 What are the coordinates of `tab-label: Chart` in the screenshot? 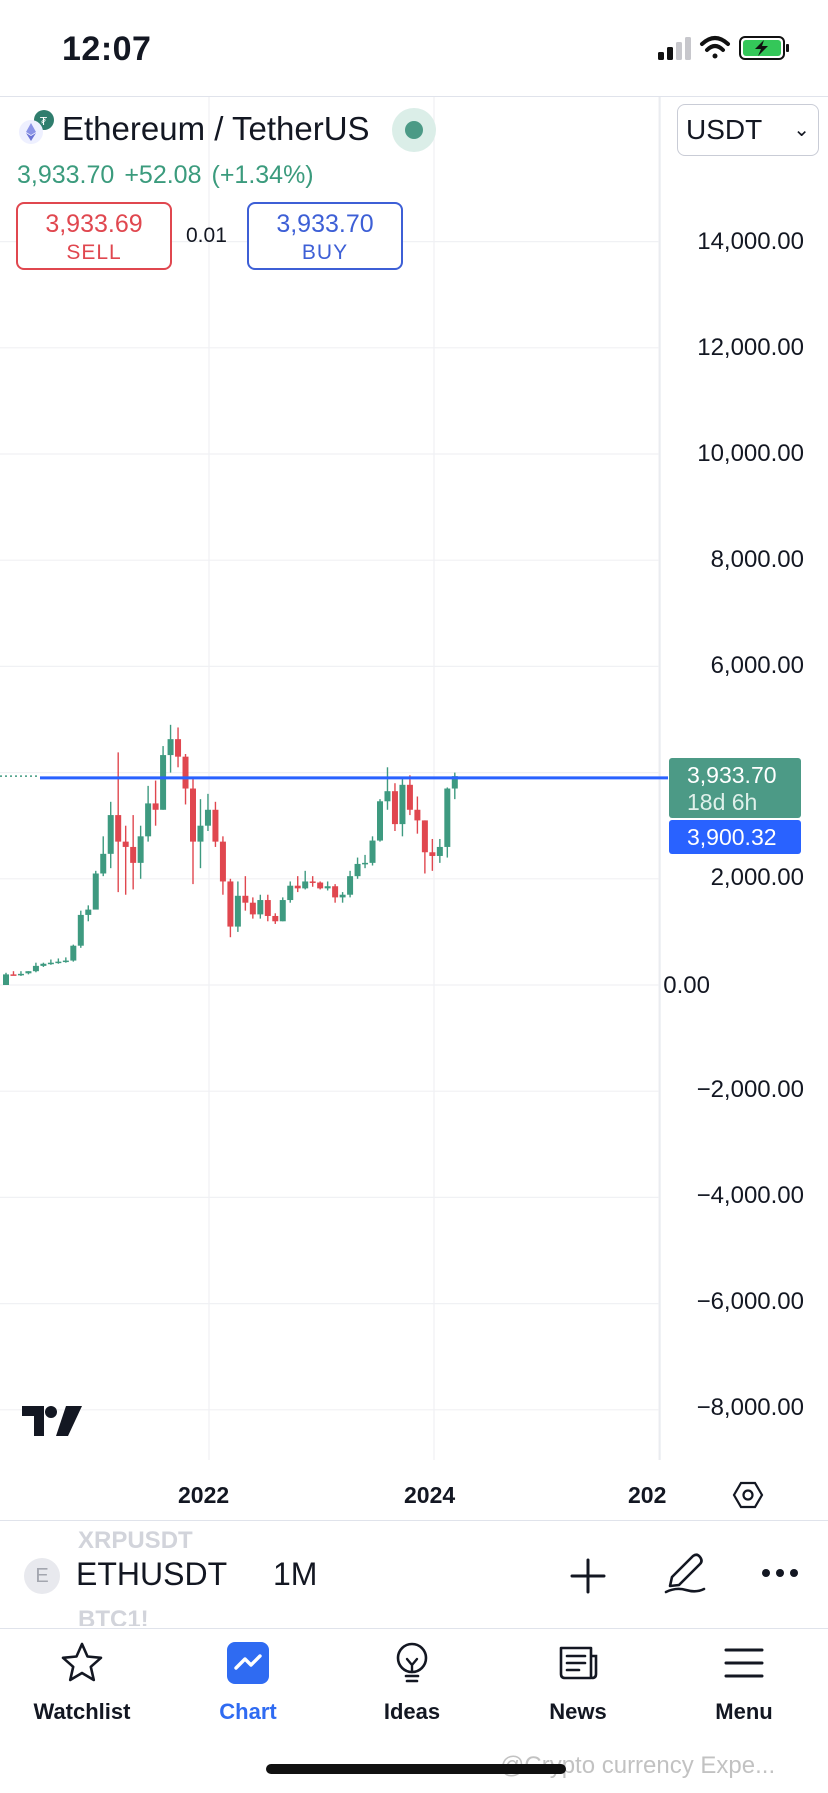 It's located at (248, 1711).